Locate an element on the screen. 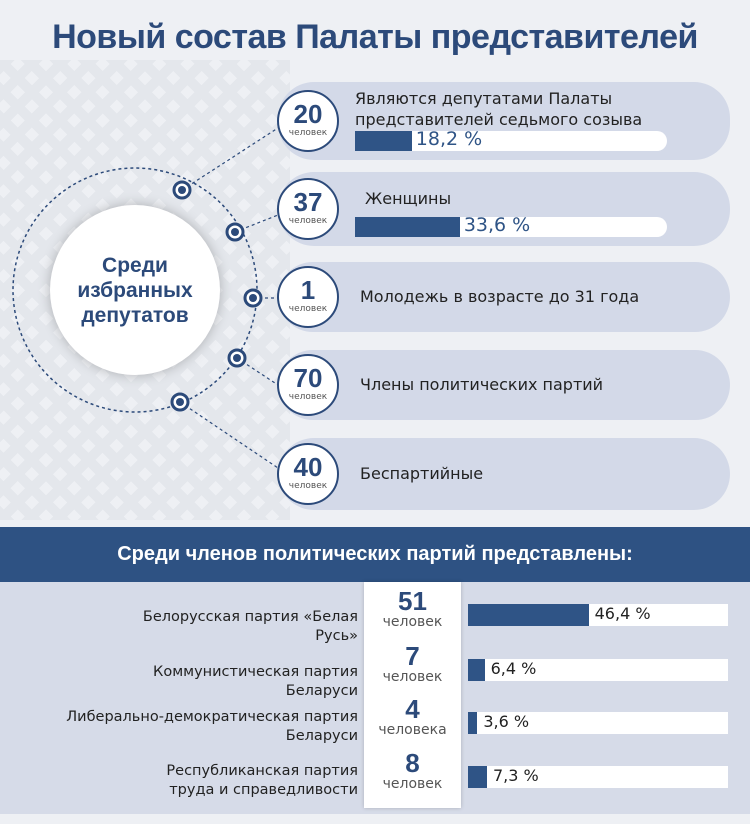 Image resolution: width=750 pixels, height=824 pixels. party-percent-label: 46,4 % is located at coordinates (622, 613).